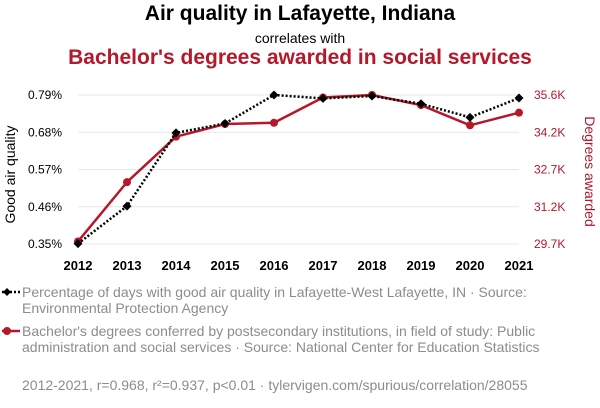 This screenshot has height=408, width=600. What do you see at coordinates (45, 207) in the screenshot?
I see `y-tick-label-left: 0.46%` at bounding box center [45, 207].